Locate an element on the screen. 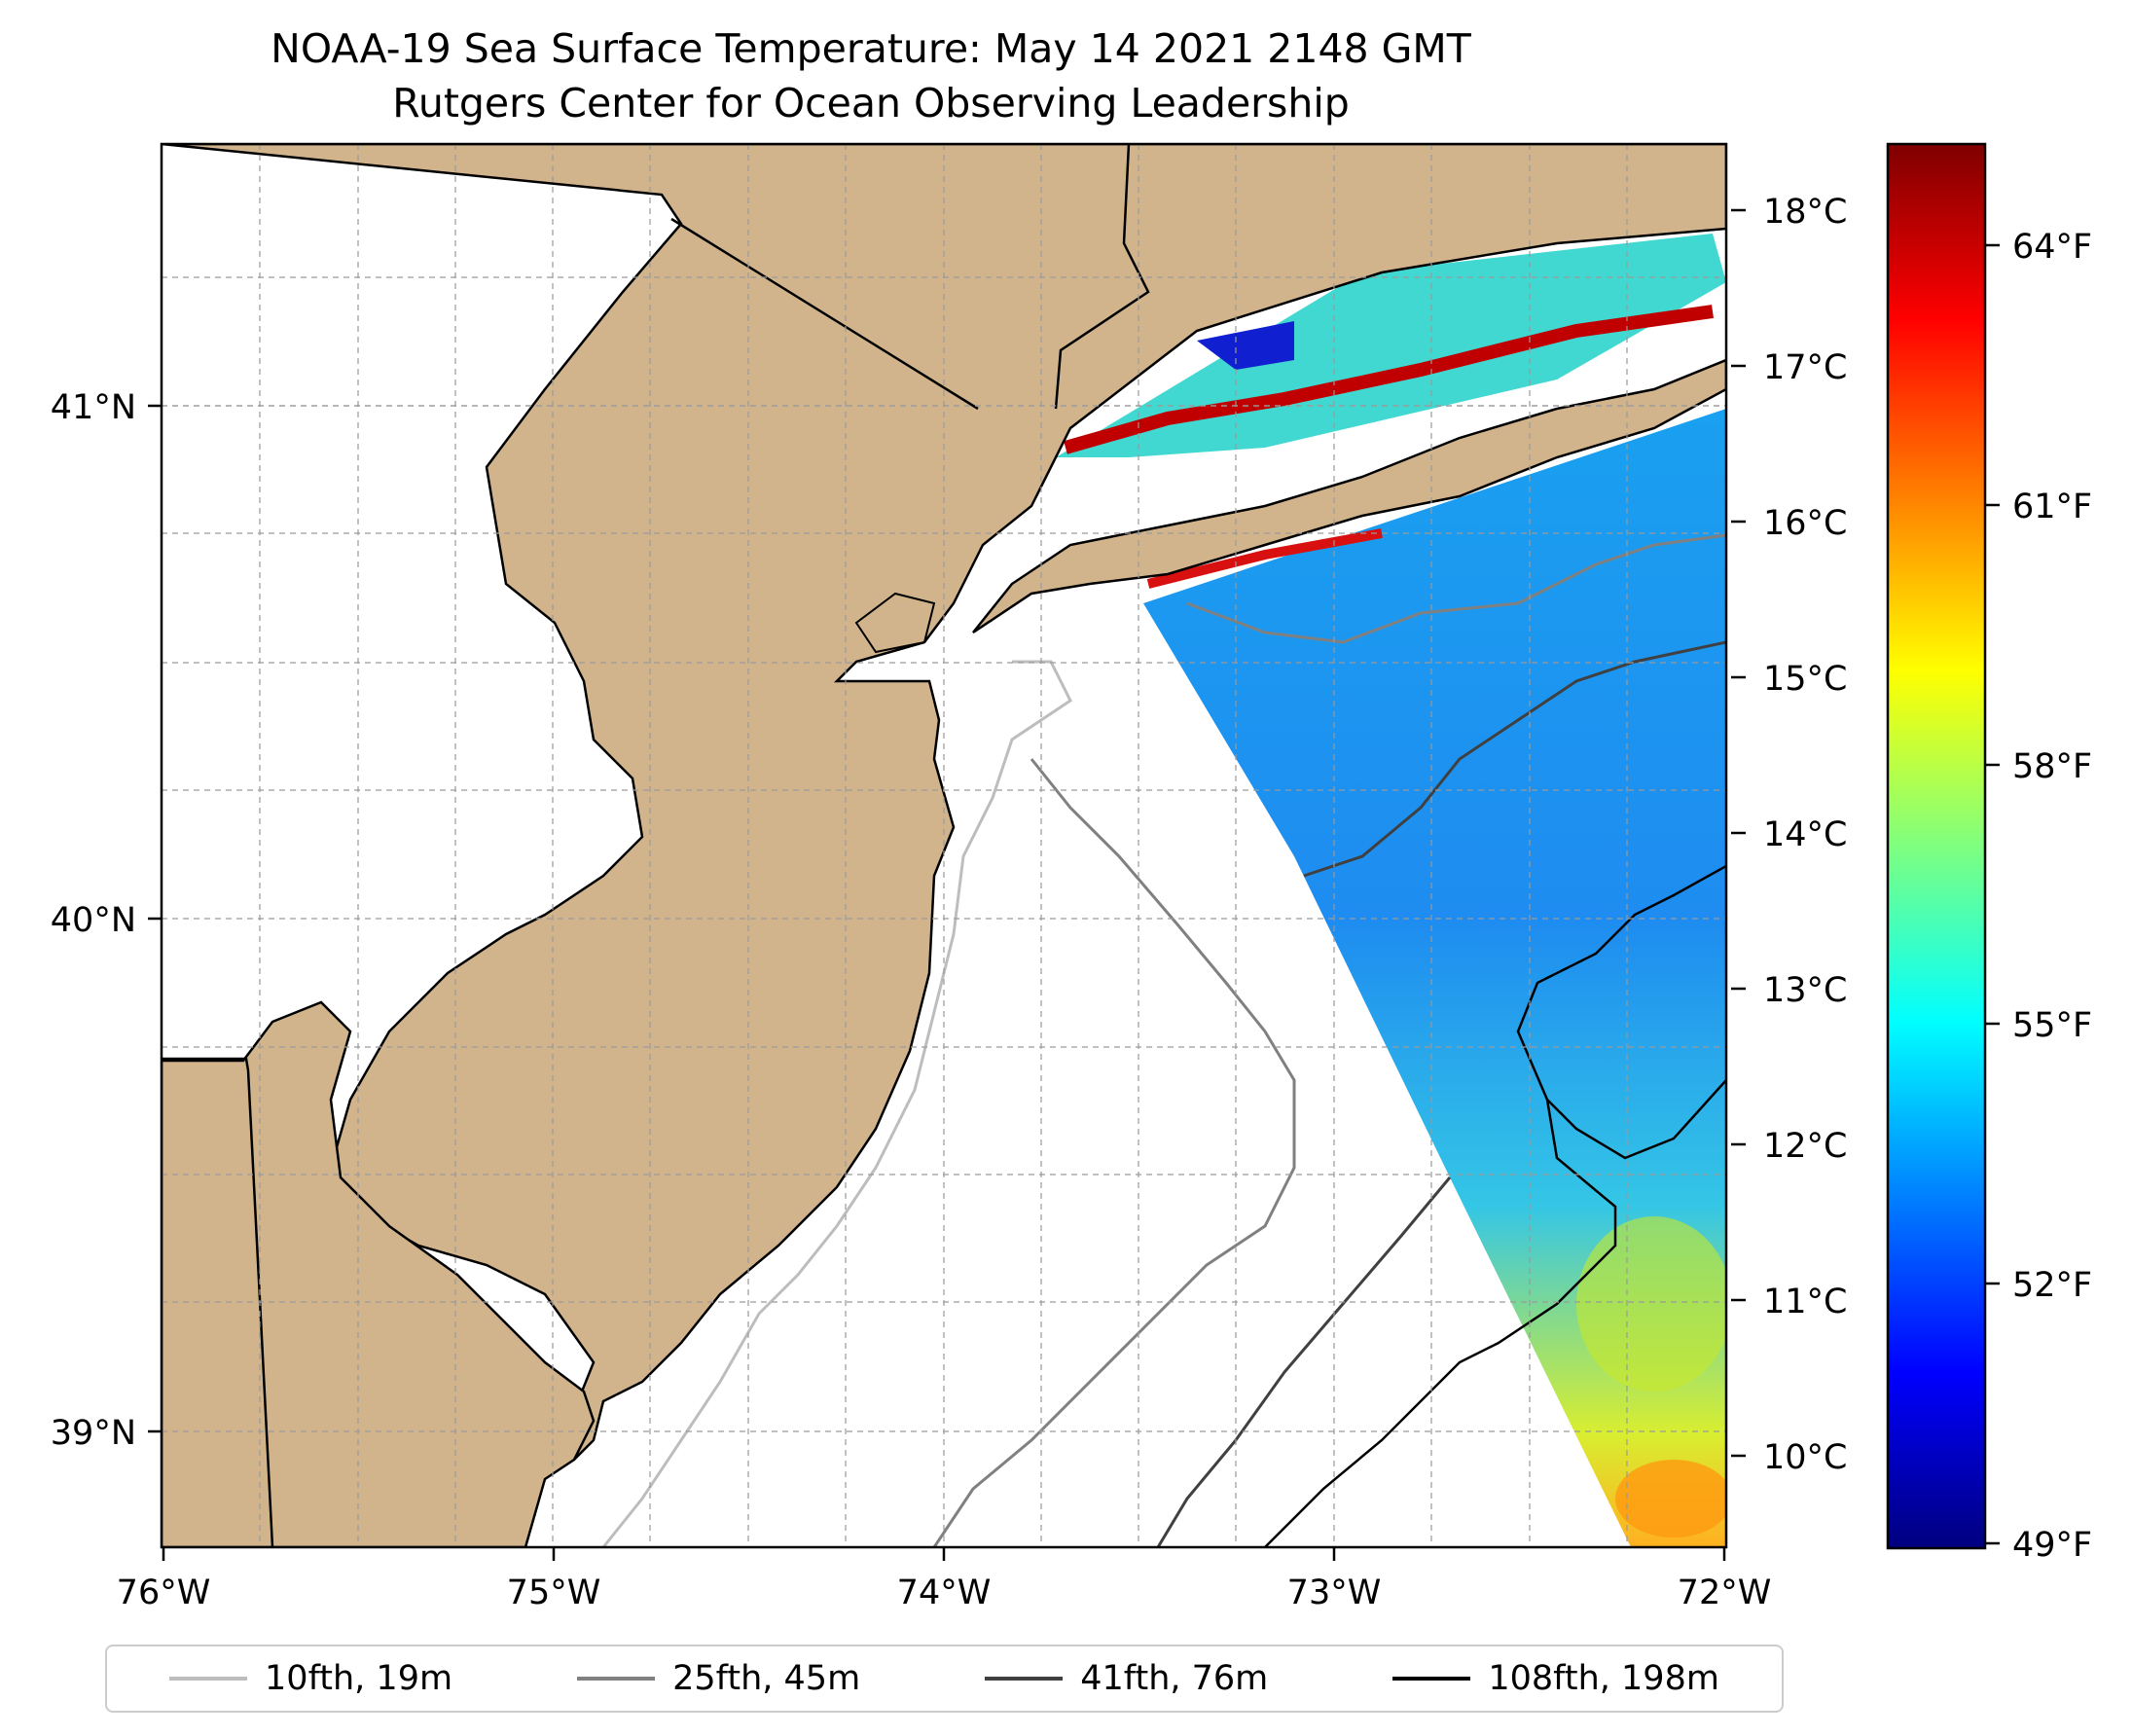  contour-10fth is located at coordinates (836, 1104).